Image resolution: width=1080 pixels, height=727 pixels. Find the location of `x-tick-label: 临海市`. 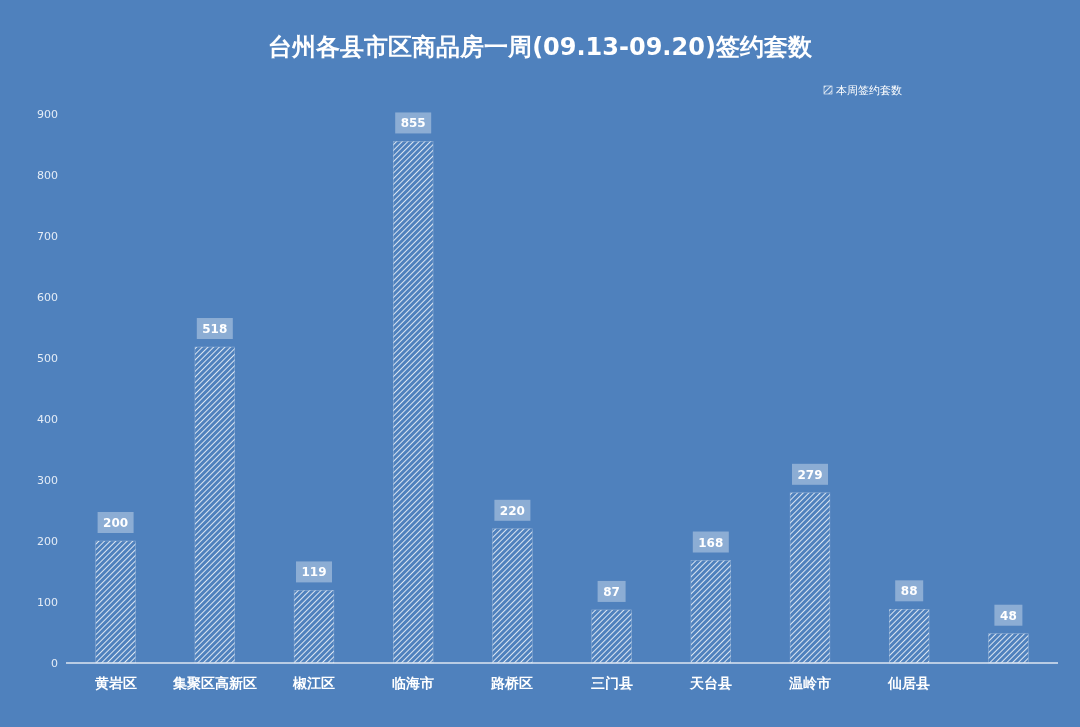

x-tick-label: 临海市 is located at coordinates (413, 683).